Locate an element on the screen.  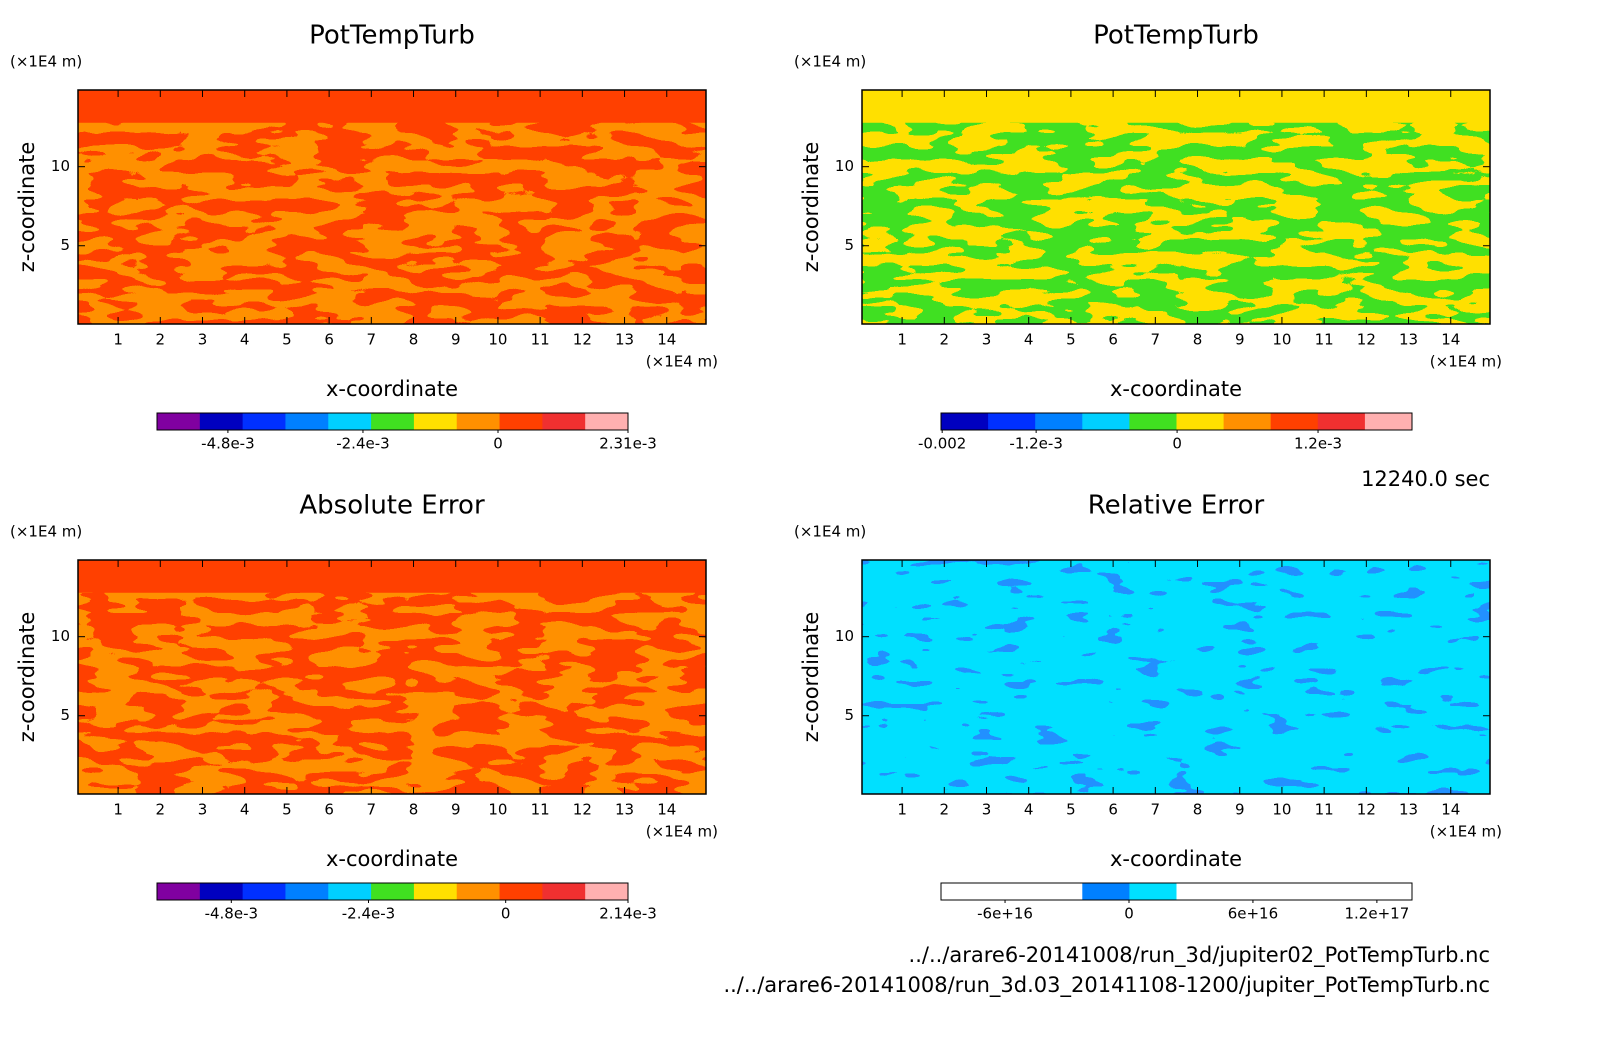
chart-title: Absolute Error is located at coordinates (392, 506).